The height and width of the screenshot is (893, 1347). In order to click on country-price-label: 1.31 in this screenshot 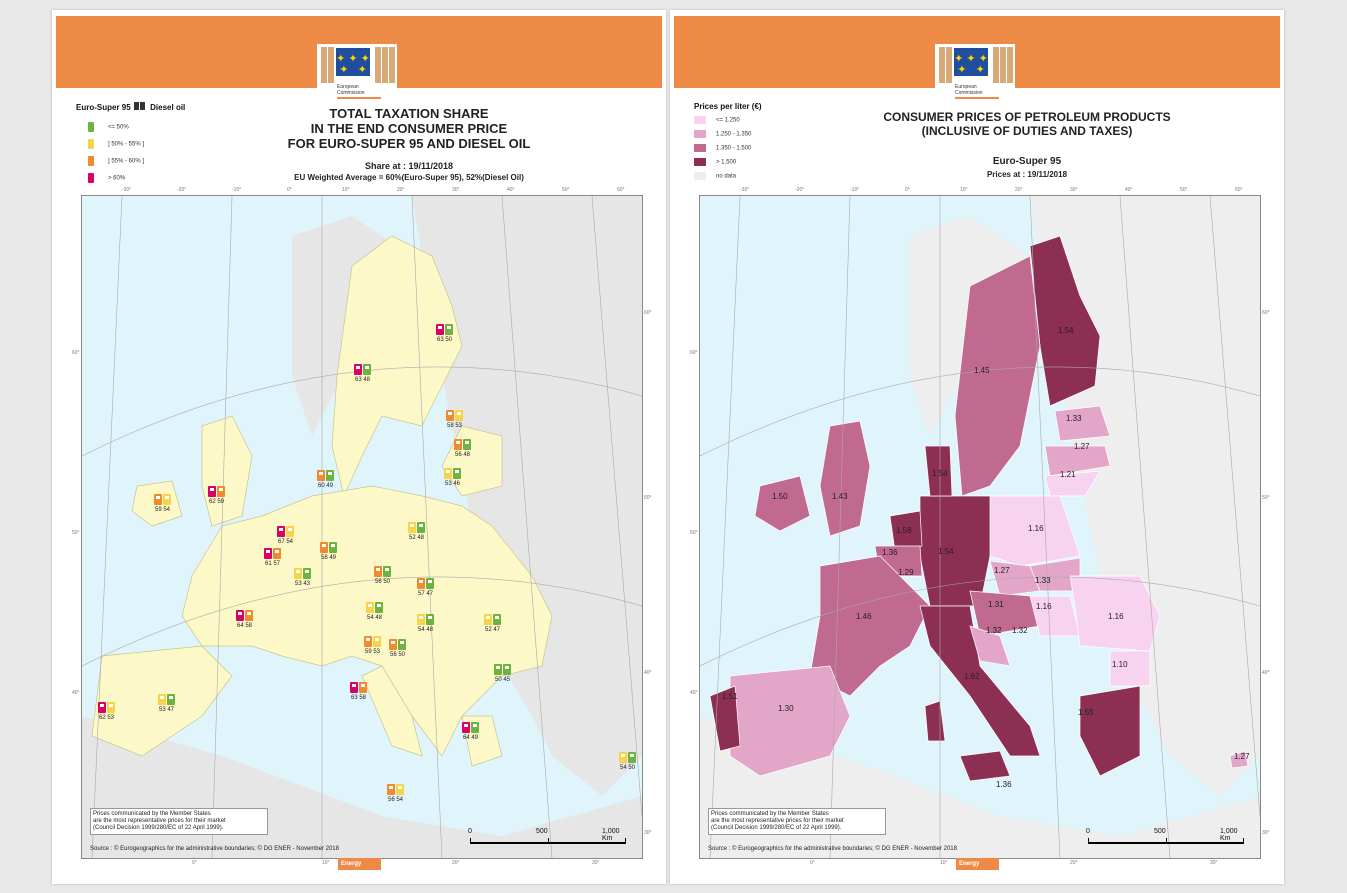, I will do `click(996, 604)`.